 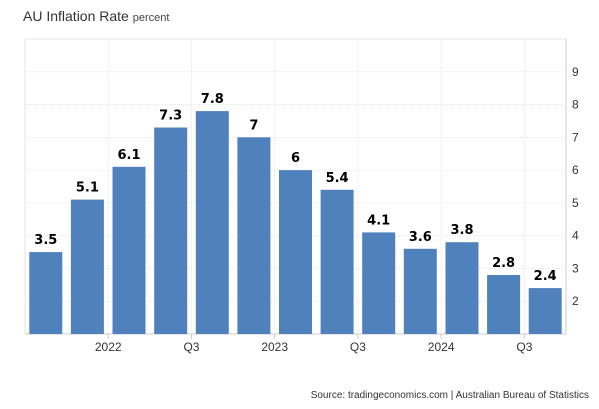 What do you see at coordinates (128, 155) in the screenshot?
I see `data-label-2: 6.1` at bounding box center [128, 155].